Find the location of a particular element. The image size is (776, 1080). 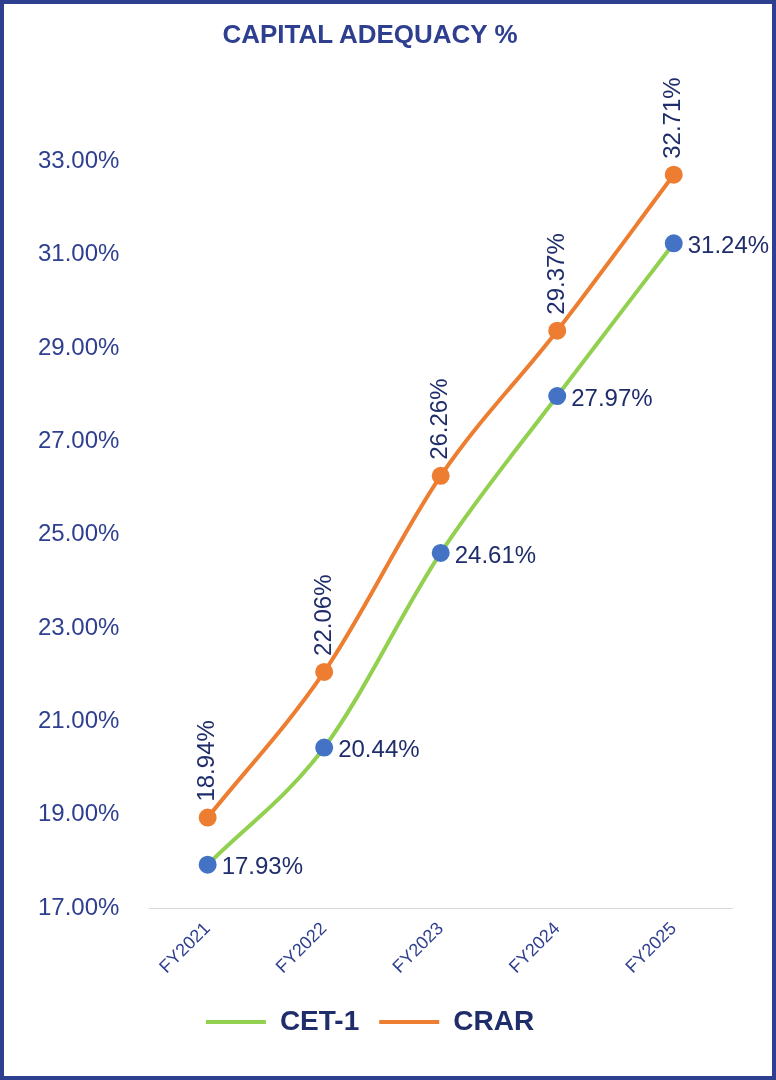

data-label: 32.71% is located at coordinates (672, 118).